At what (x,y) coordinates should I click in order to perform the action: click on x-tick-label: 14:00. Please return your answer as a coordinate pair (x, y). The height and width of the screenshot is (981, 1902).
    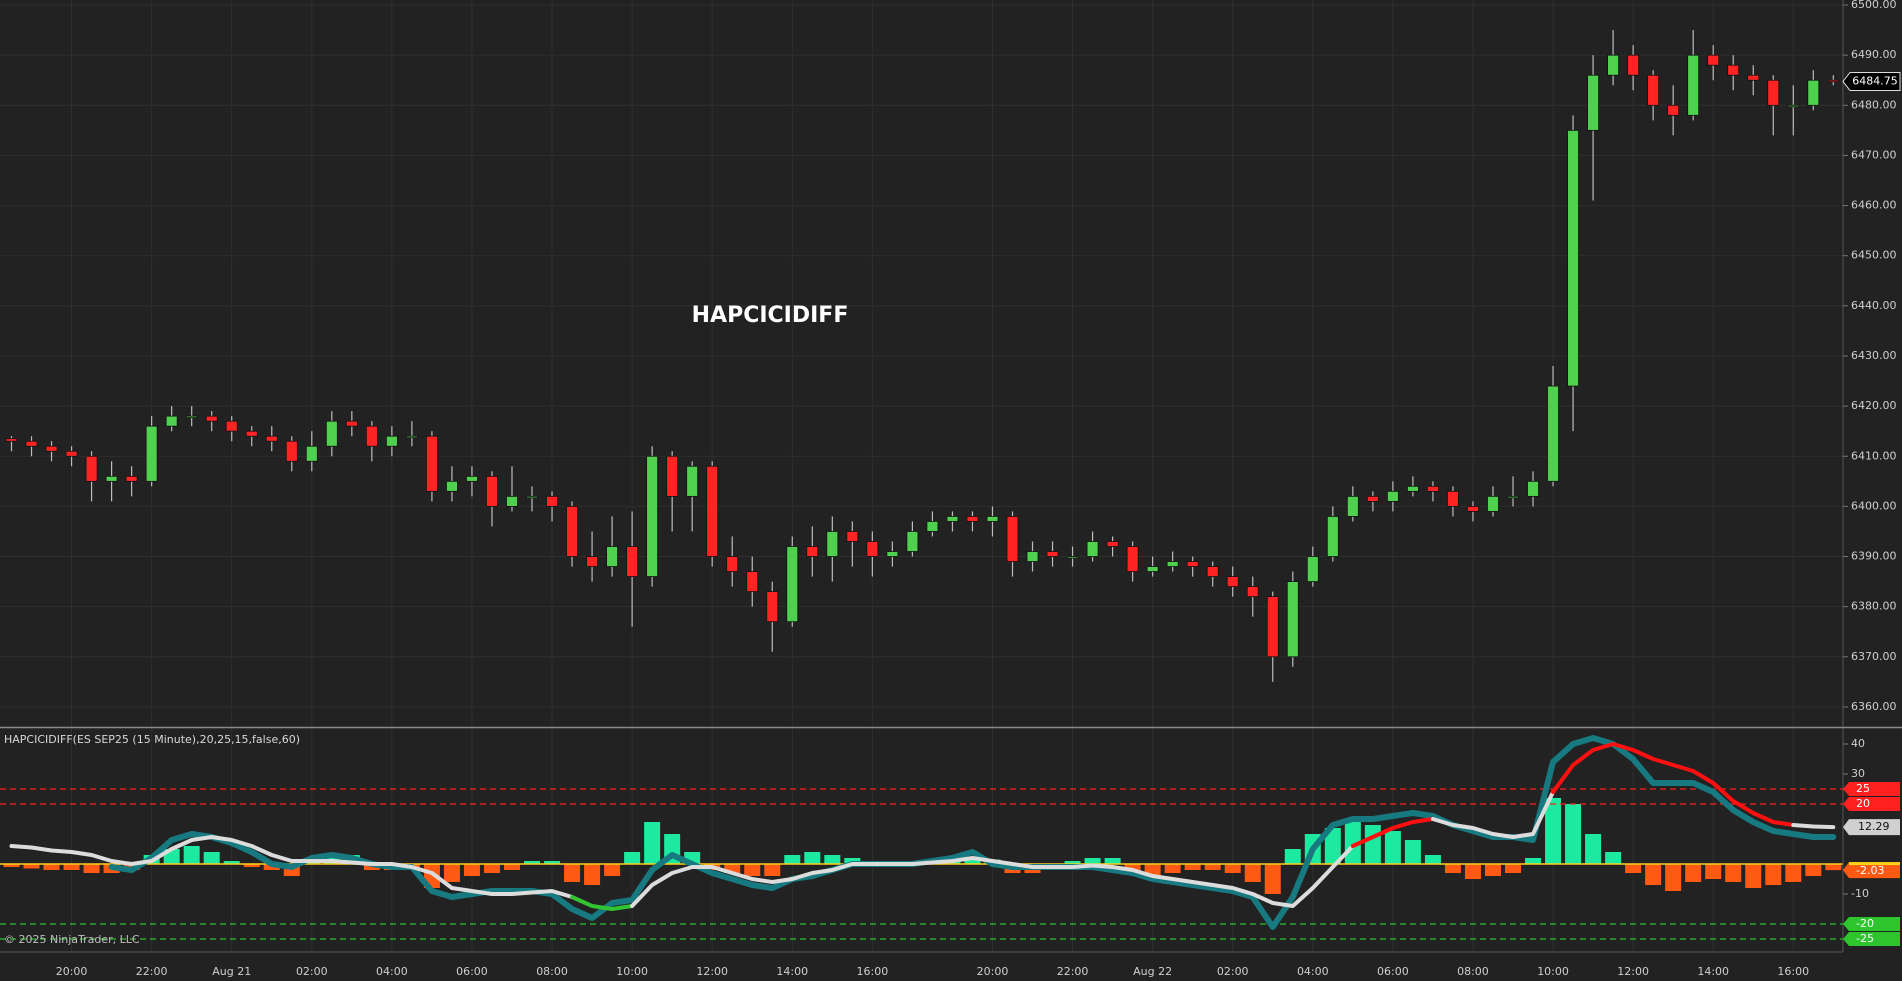
    Looking at the image, I should click on (1713, 971).